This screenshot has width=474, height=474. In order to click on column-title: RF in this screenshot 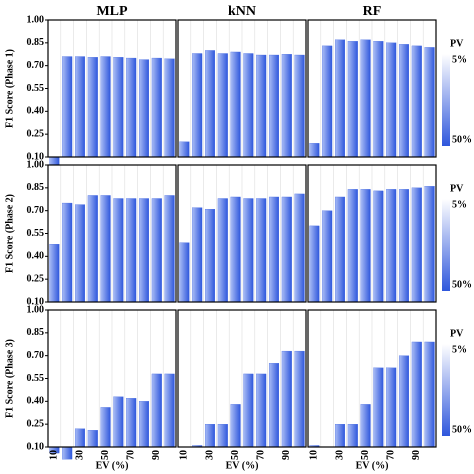, I will do `click(372, 11)`.